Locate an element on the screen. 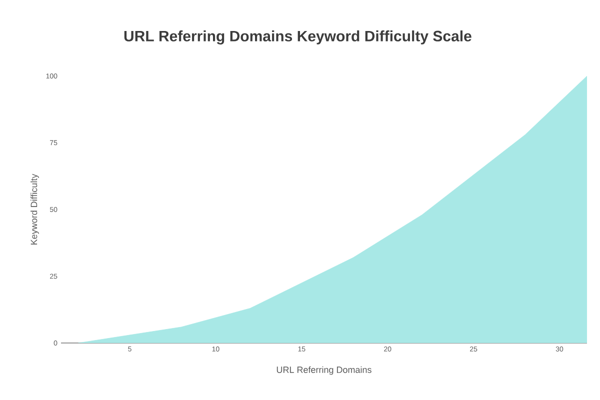  y-axis-title: Keyword Difficulty is located at coordinates (34, 209).